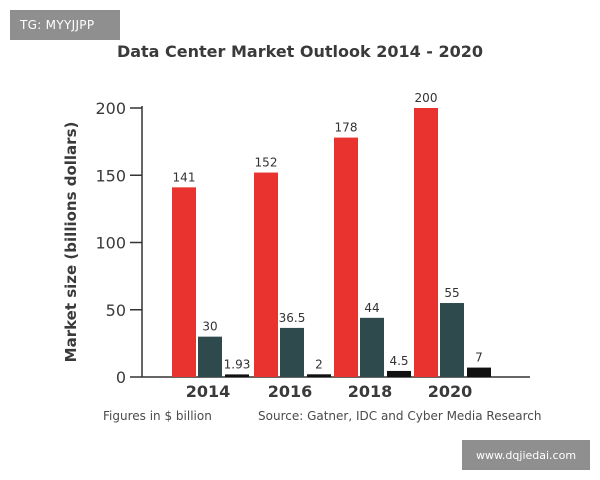 This screenshot has width=600, height=480. Describe the element at coordinates (121, 377) in the screenshot. I see `y-tick-label: 0` at that location.